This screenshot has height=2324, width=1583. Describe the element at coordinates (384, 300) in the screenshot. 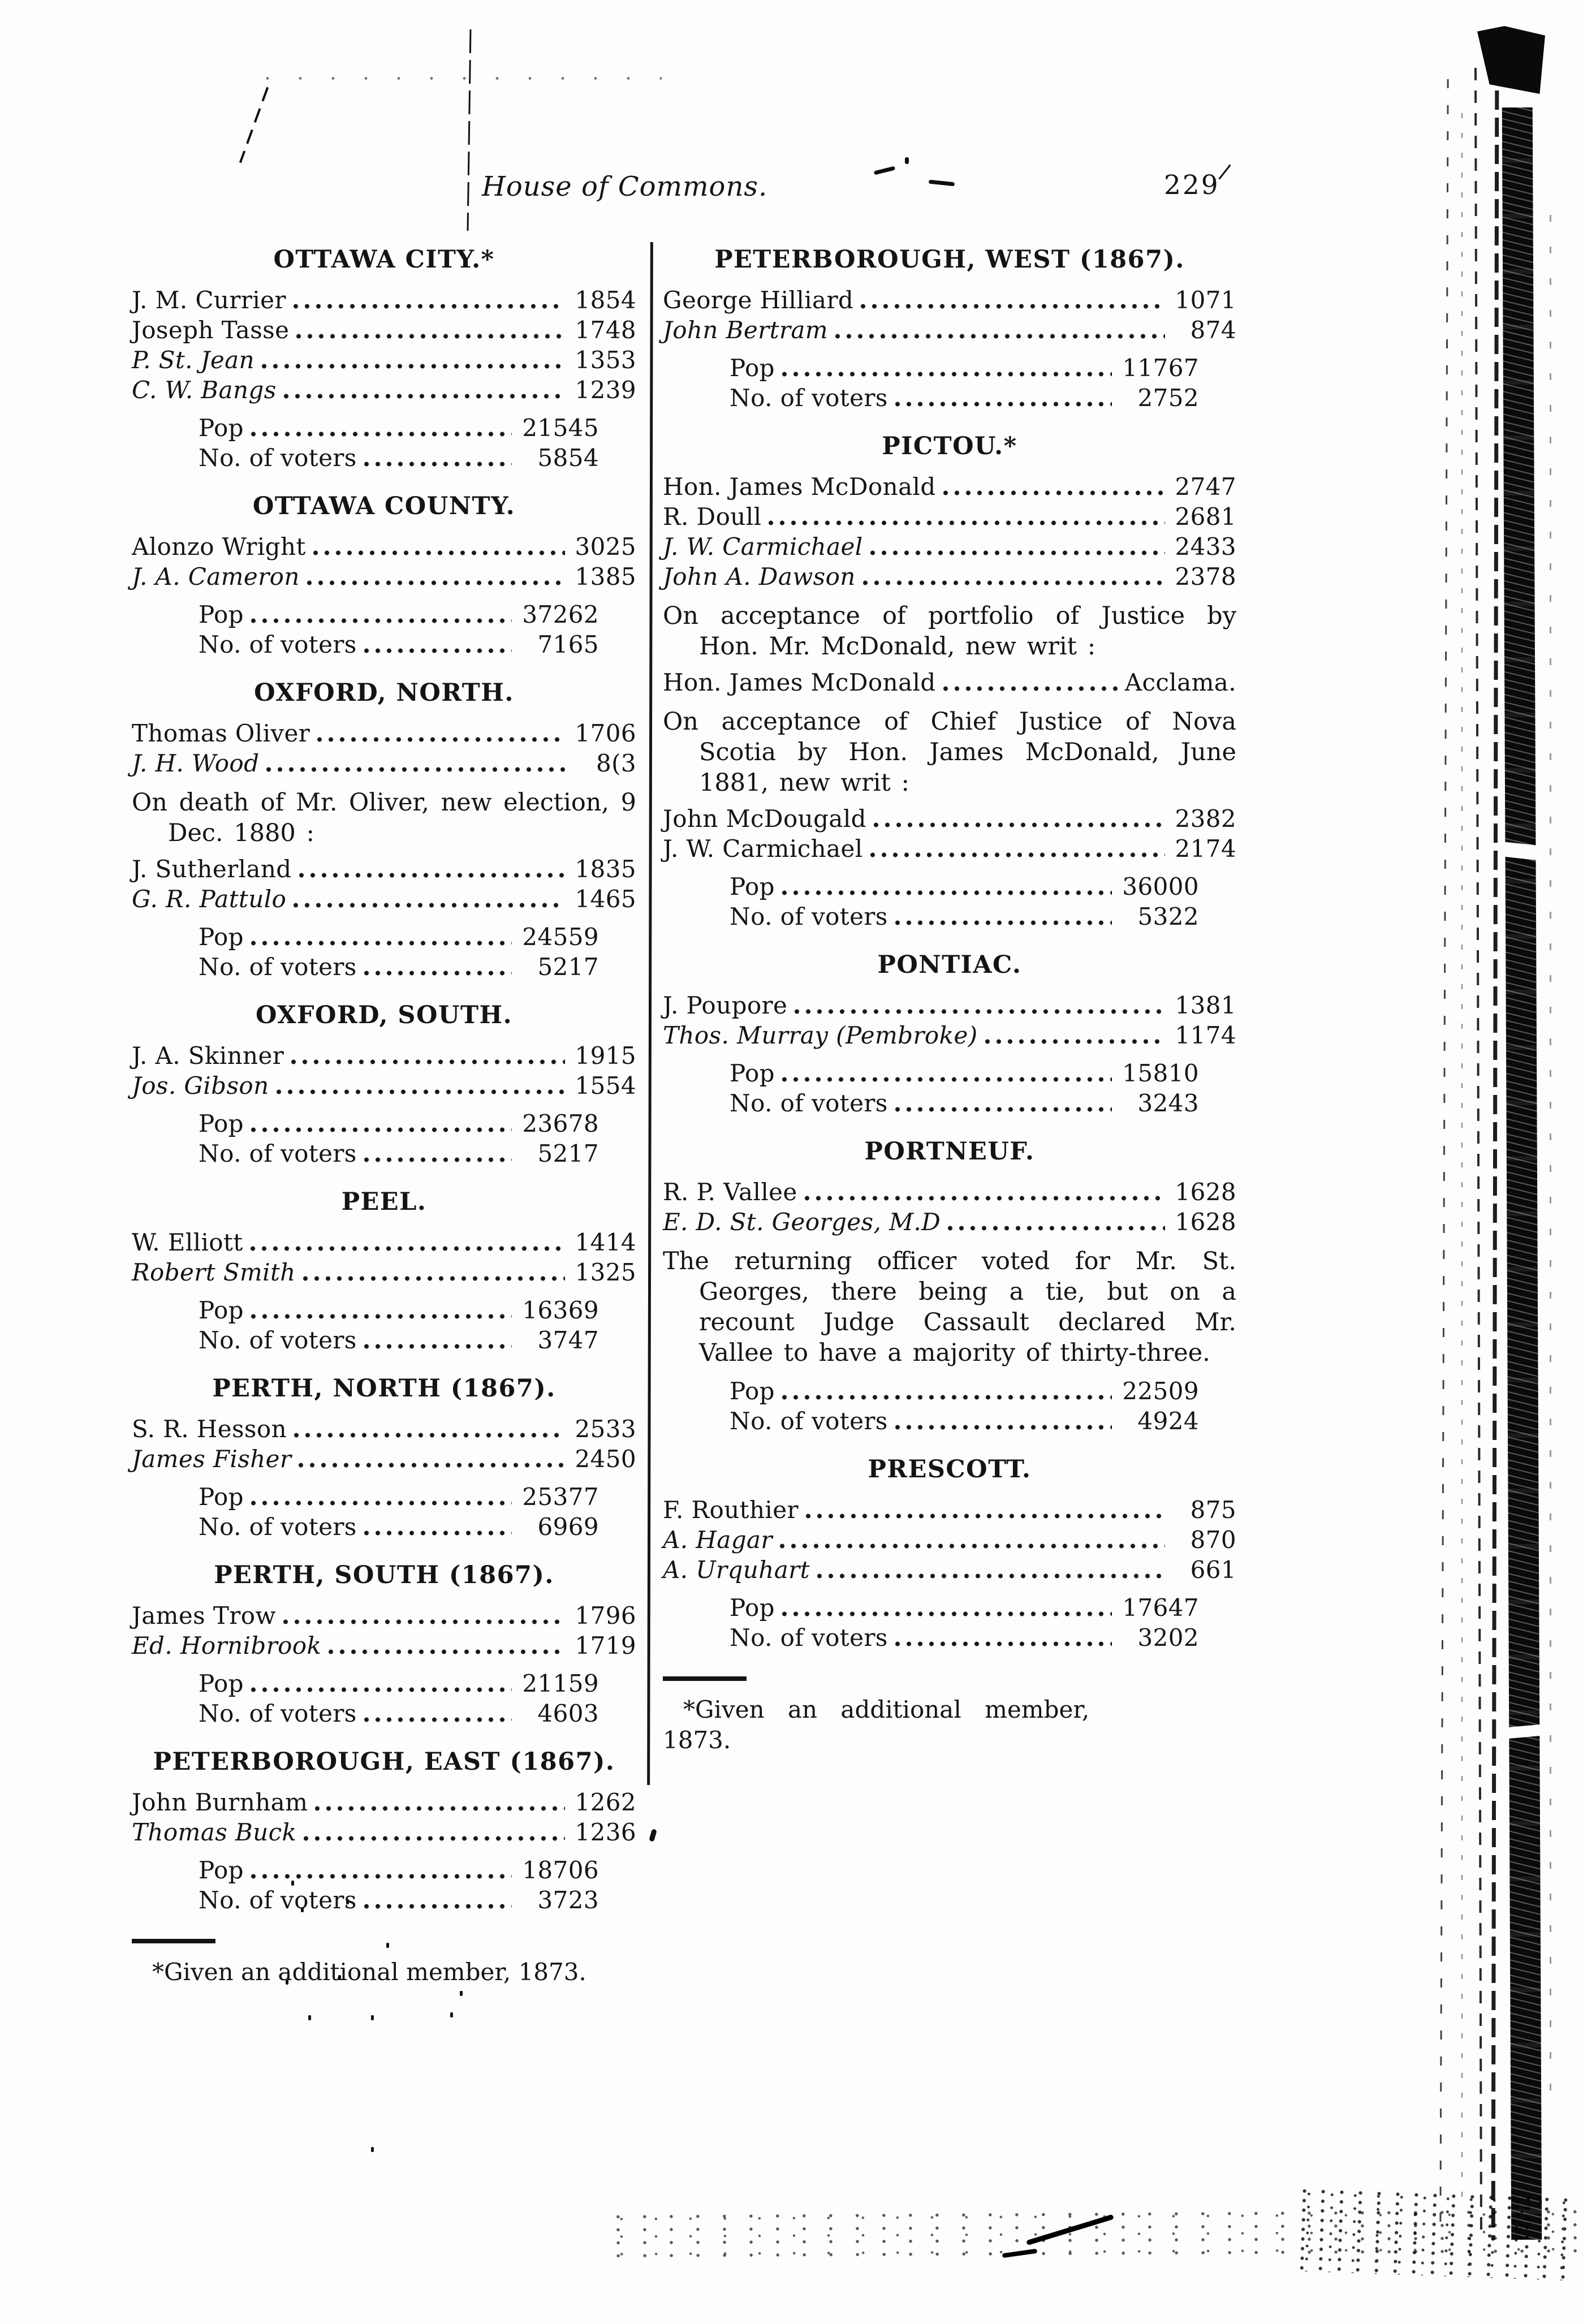

I see `candidate-row: J. M. Currier 1854` at that location.